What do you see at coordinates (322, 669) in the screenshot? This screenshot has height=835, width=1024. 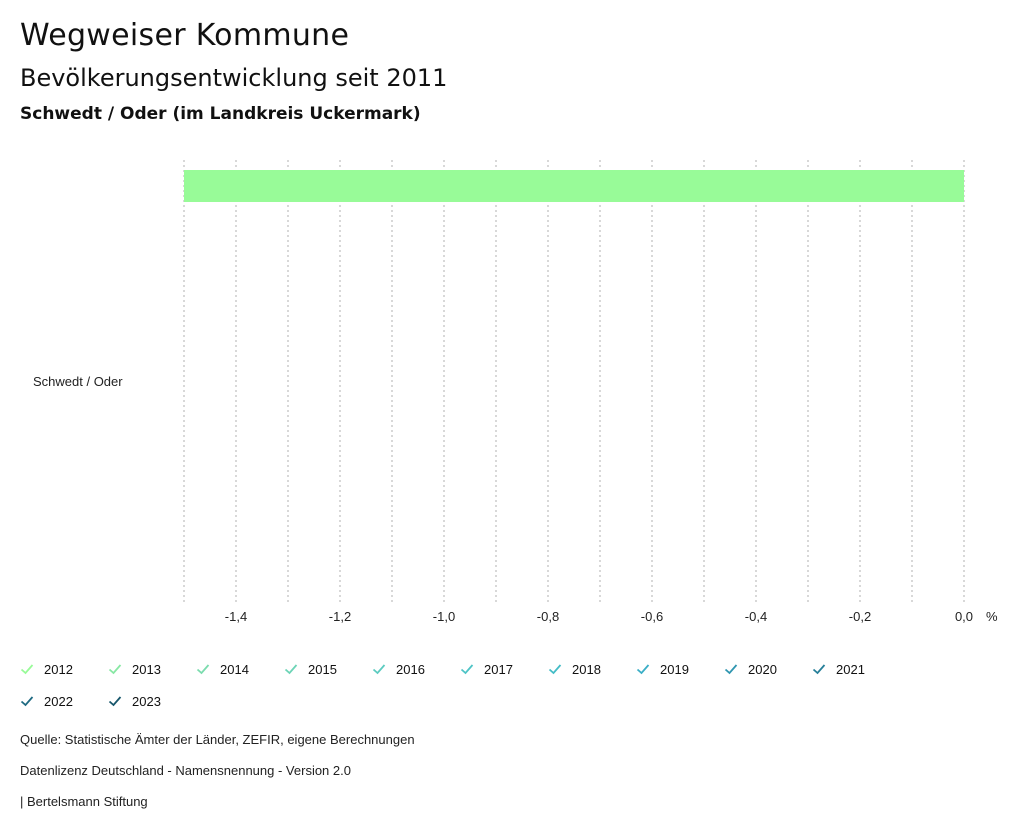 I see `legend-label: 2015` at bounding box center [322, 669].